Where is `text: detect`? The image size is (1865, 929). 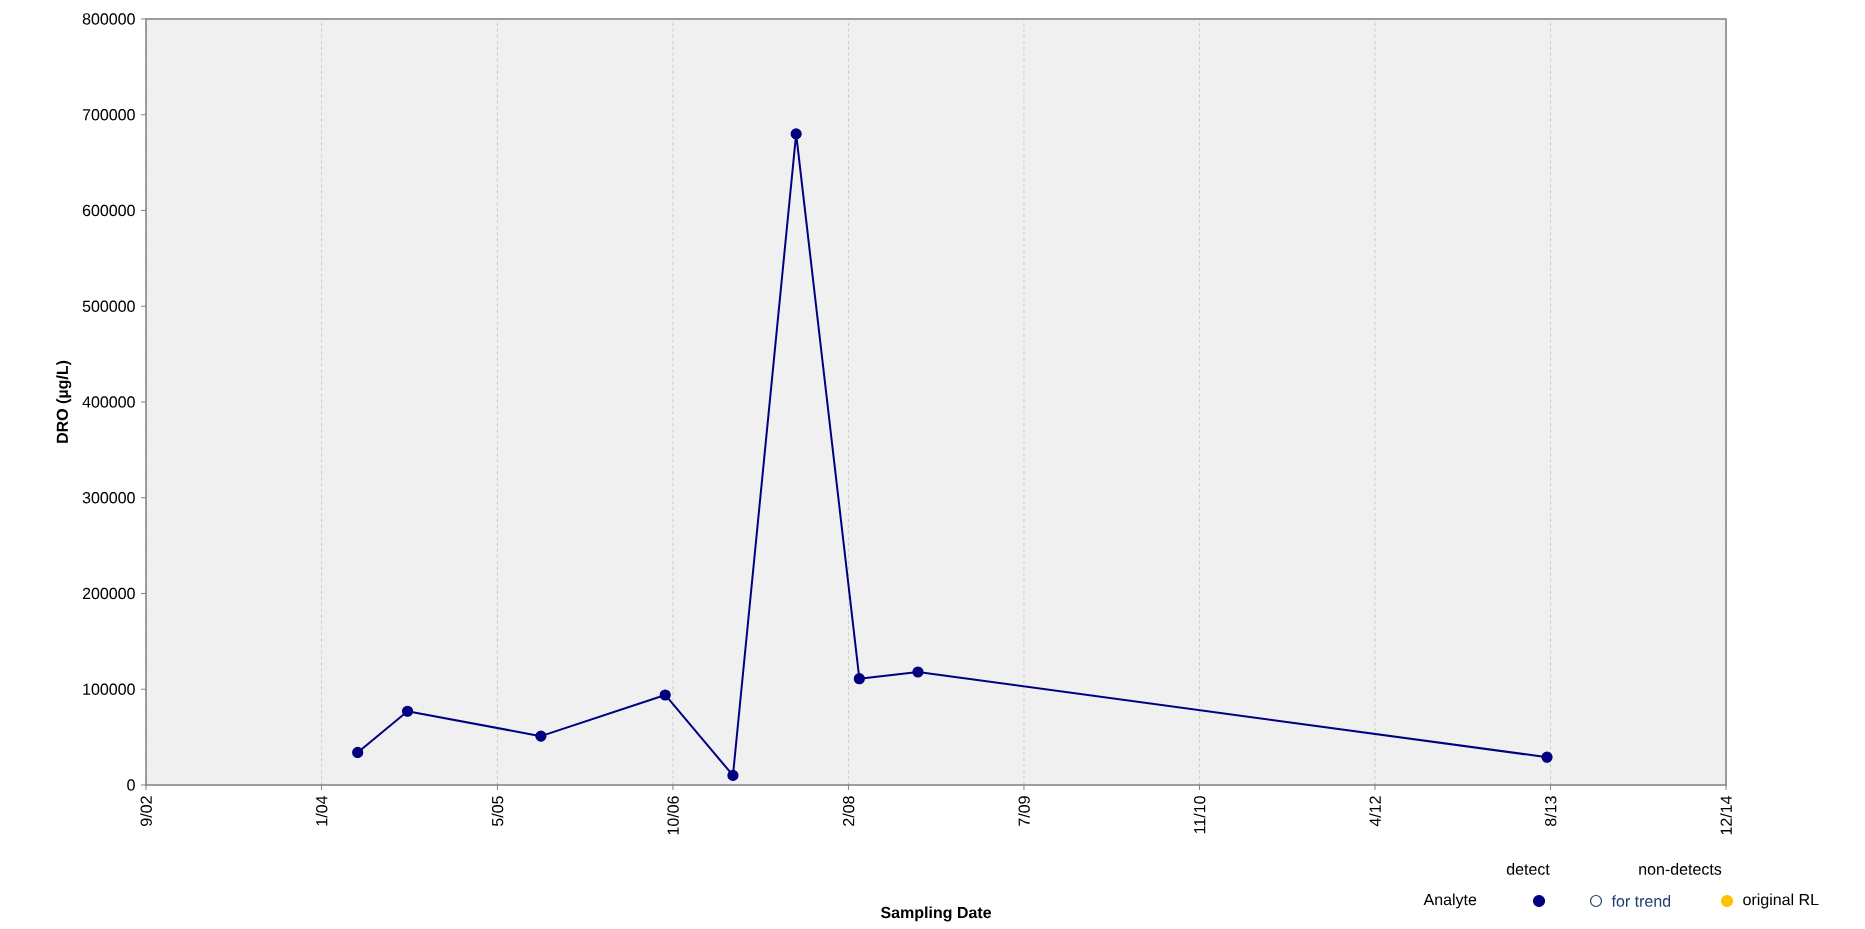
text: detect is located at coordinates (1528, 869).